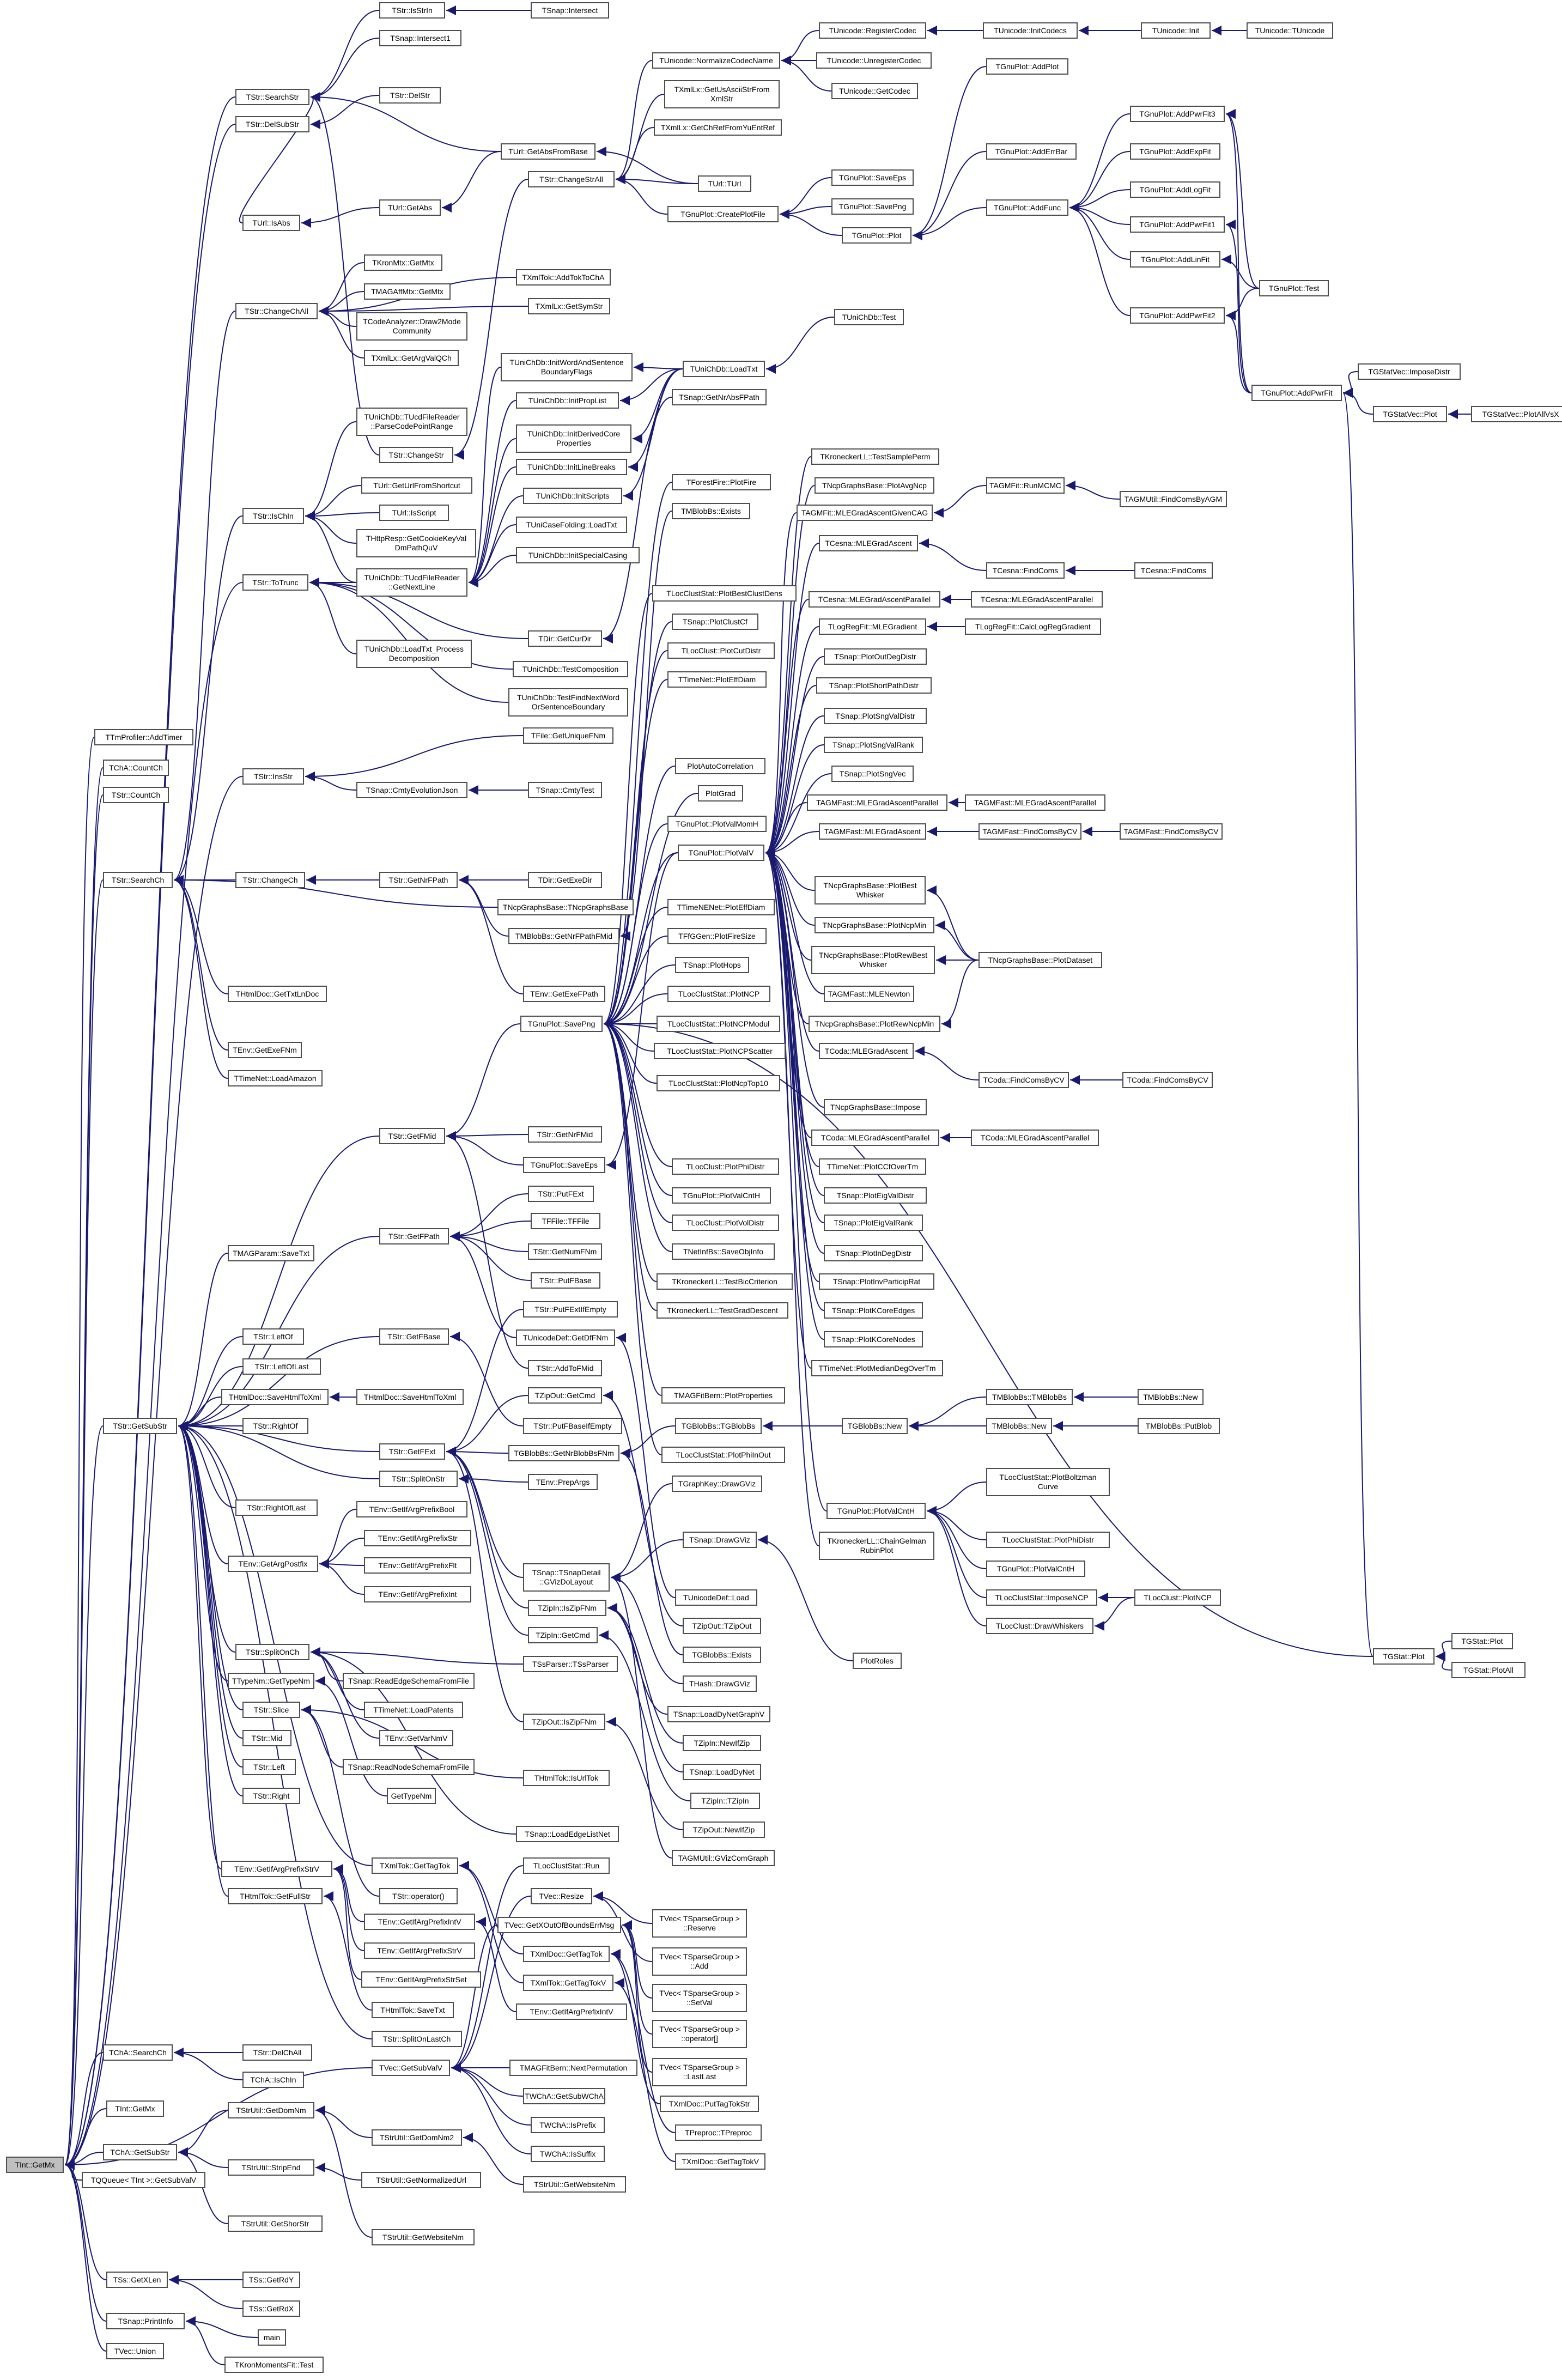 Image resolution: width=1562 pixels, height=2380 pixels. What do you see at coordinates (712, 965) in the screenshot?
I see `function-node: TSnap::PlotHops` at bounding box center [712, 965].